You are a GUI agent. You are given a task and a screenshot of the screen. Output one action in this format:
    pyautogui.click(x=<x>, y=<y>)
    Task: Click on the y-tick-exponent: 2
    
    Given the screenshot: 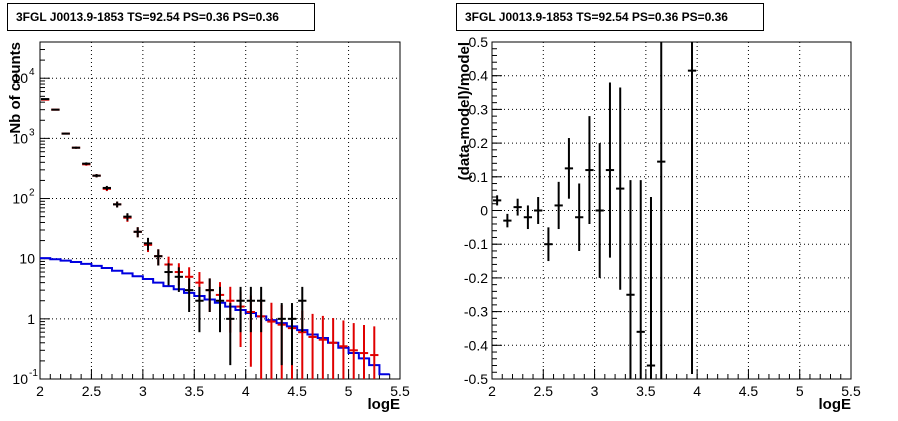 What is the action you would take?
    pyautogui.click(x=32, y=193)
    